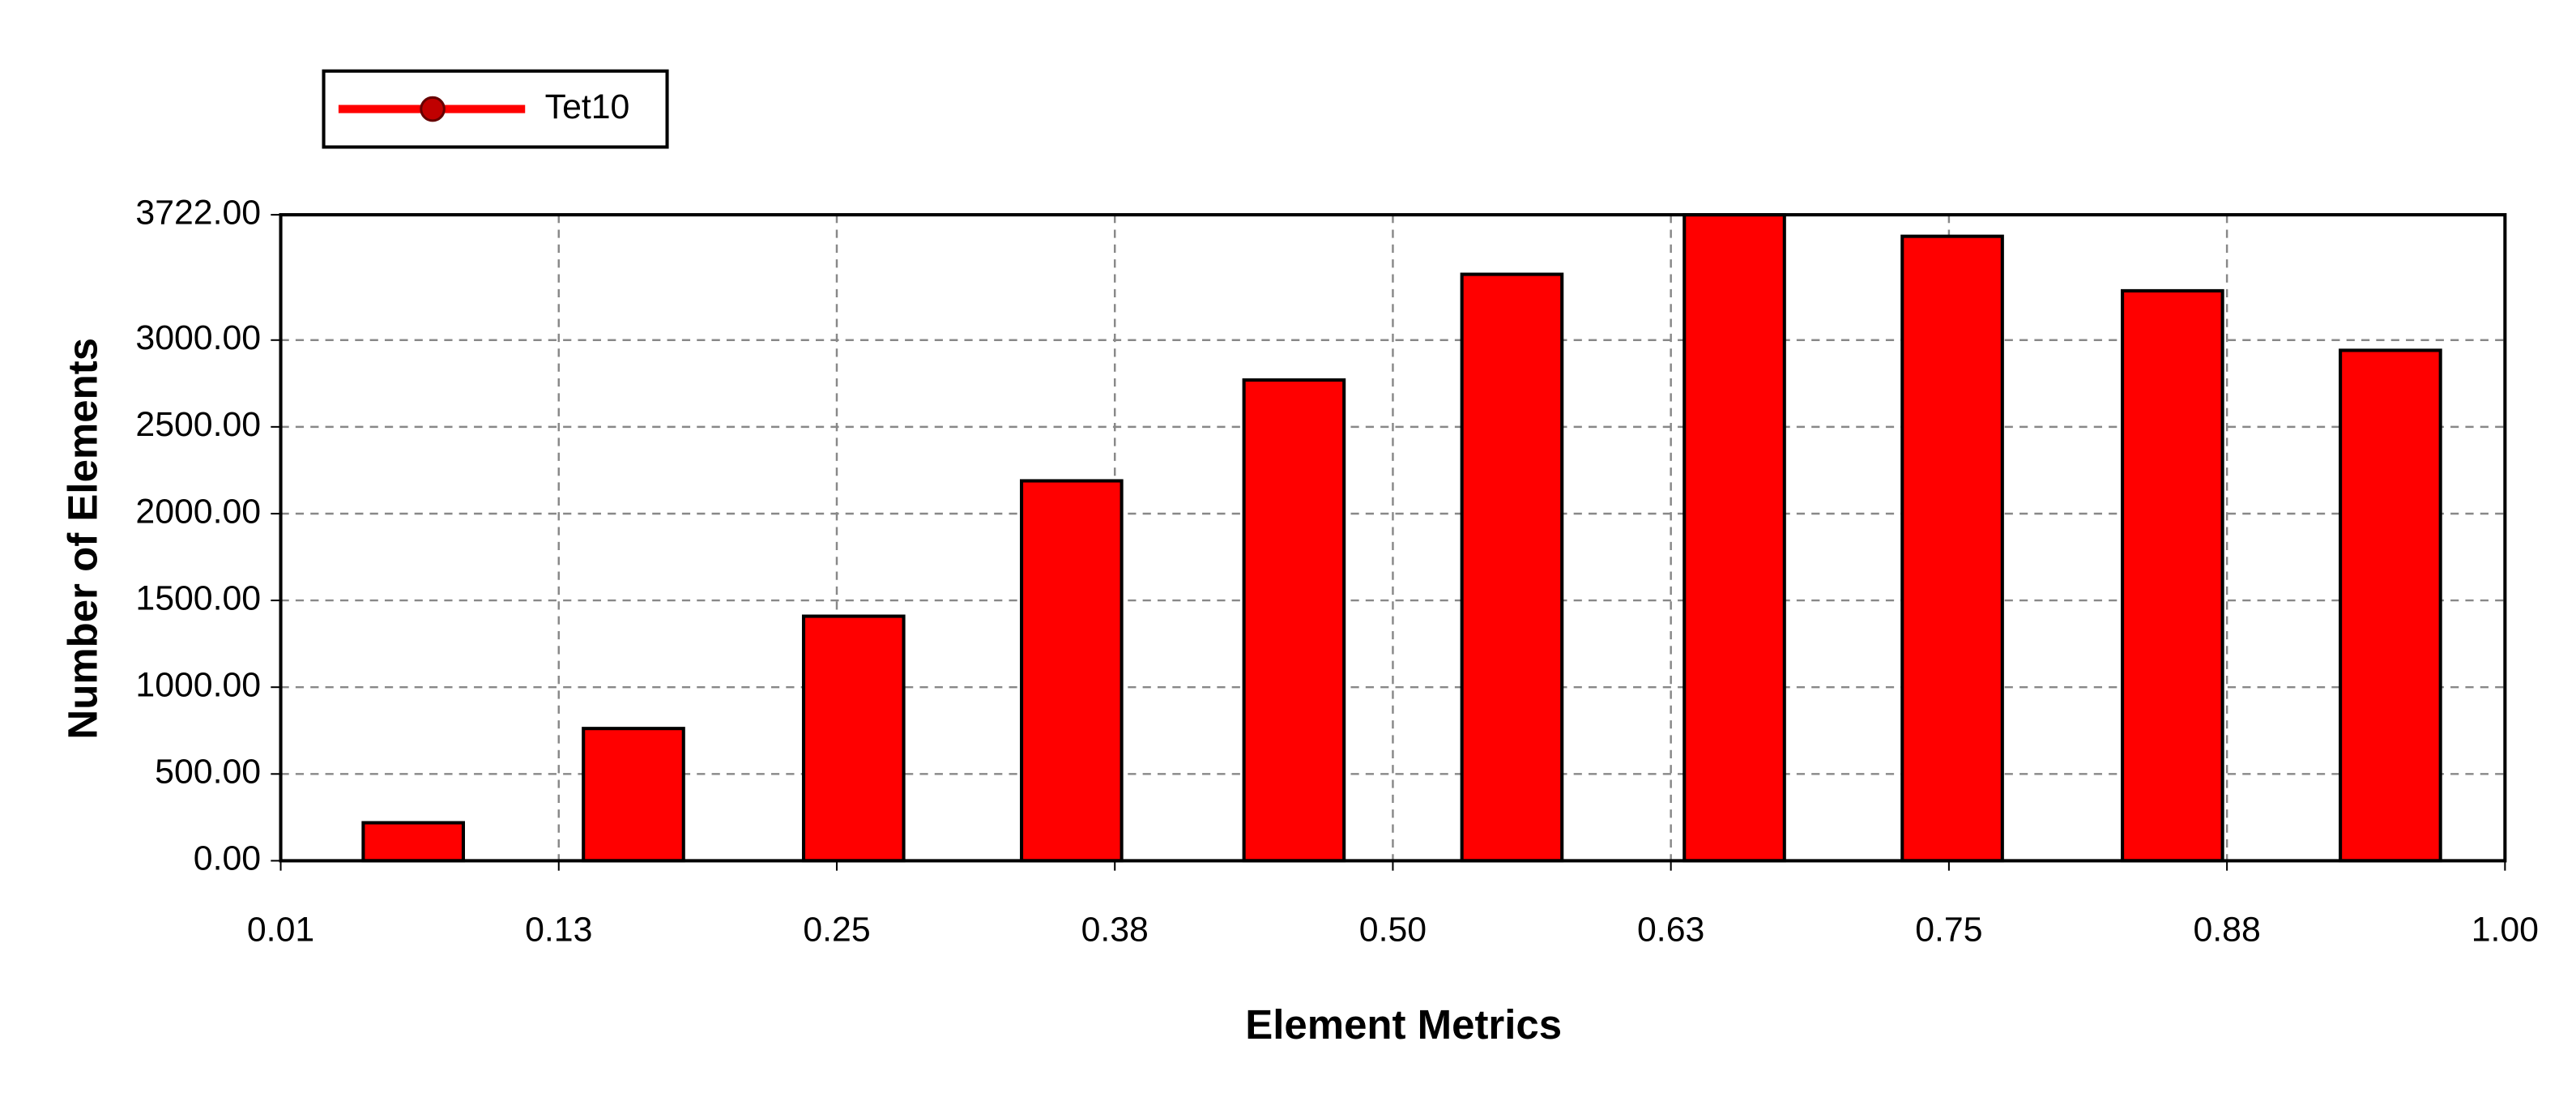  I want to click on x-tick-label: 0.01, so click(280, 930).